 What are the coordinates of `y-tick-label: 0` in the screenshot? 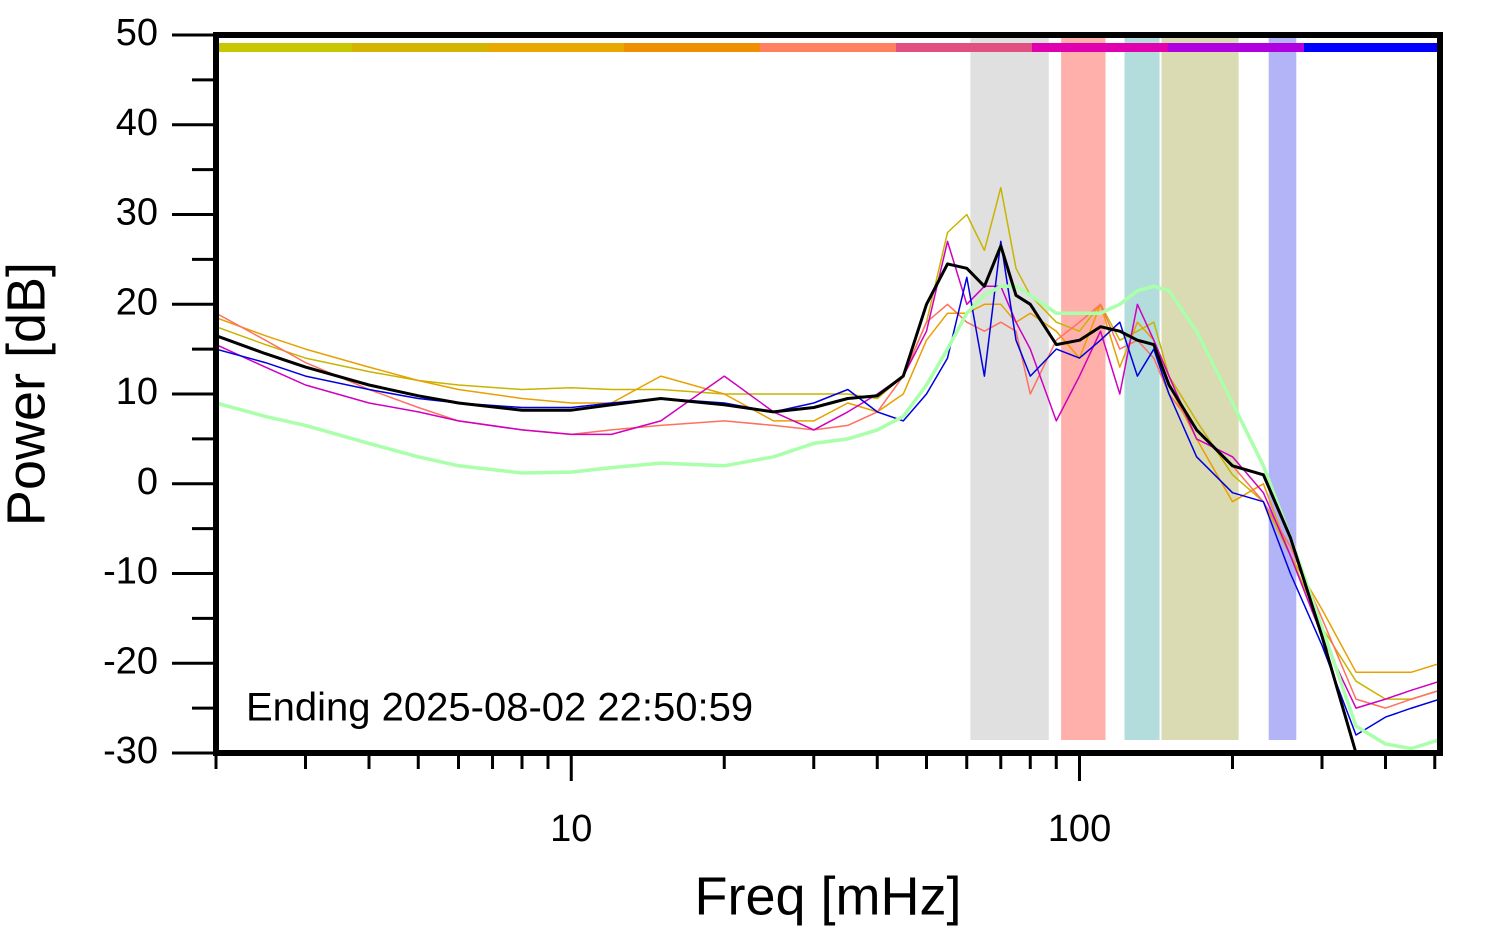 It's located at (147, 482).